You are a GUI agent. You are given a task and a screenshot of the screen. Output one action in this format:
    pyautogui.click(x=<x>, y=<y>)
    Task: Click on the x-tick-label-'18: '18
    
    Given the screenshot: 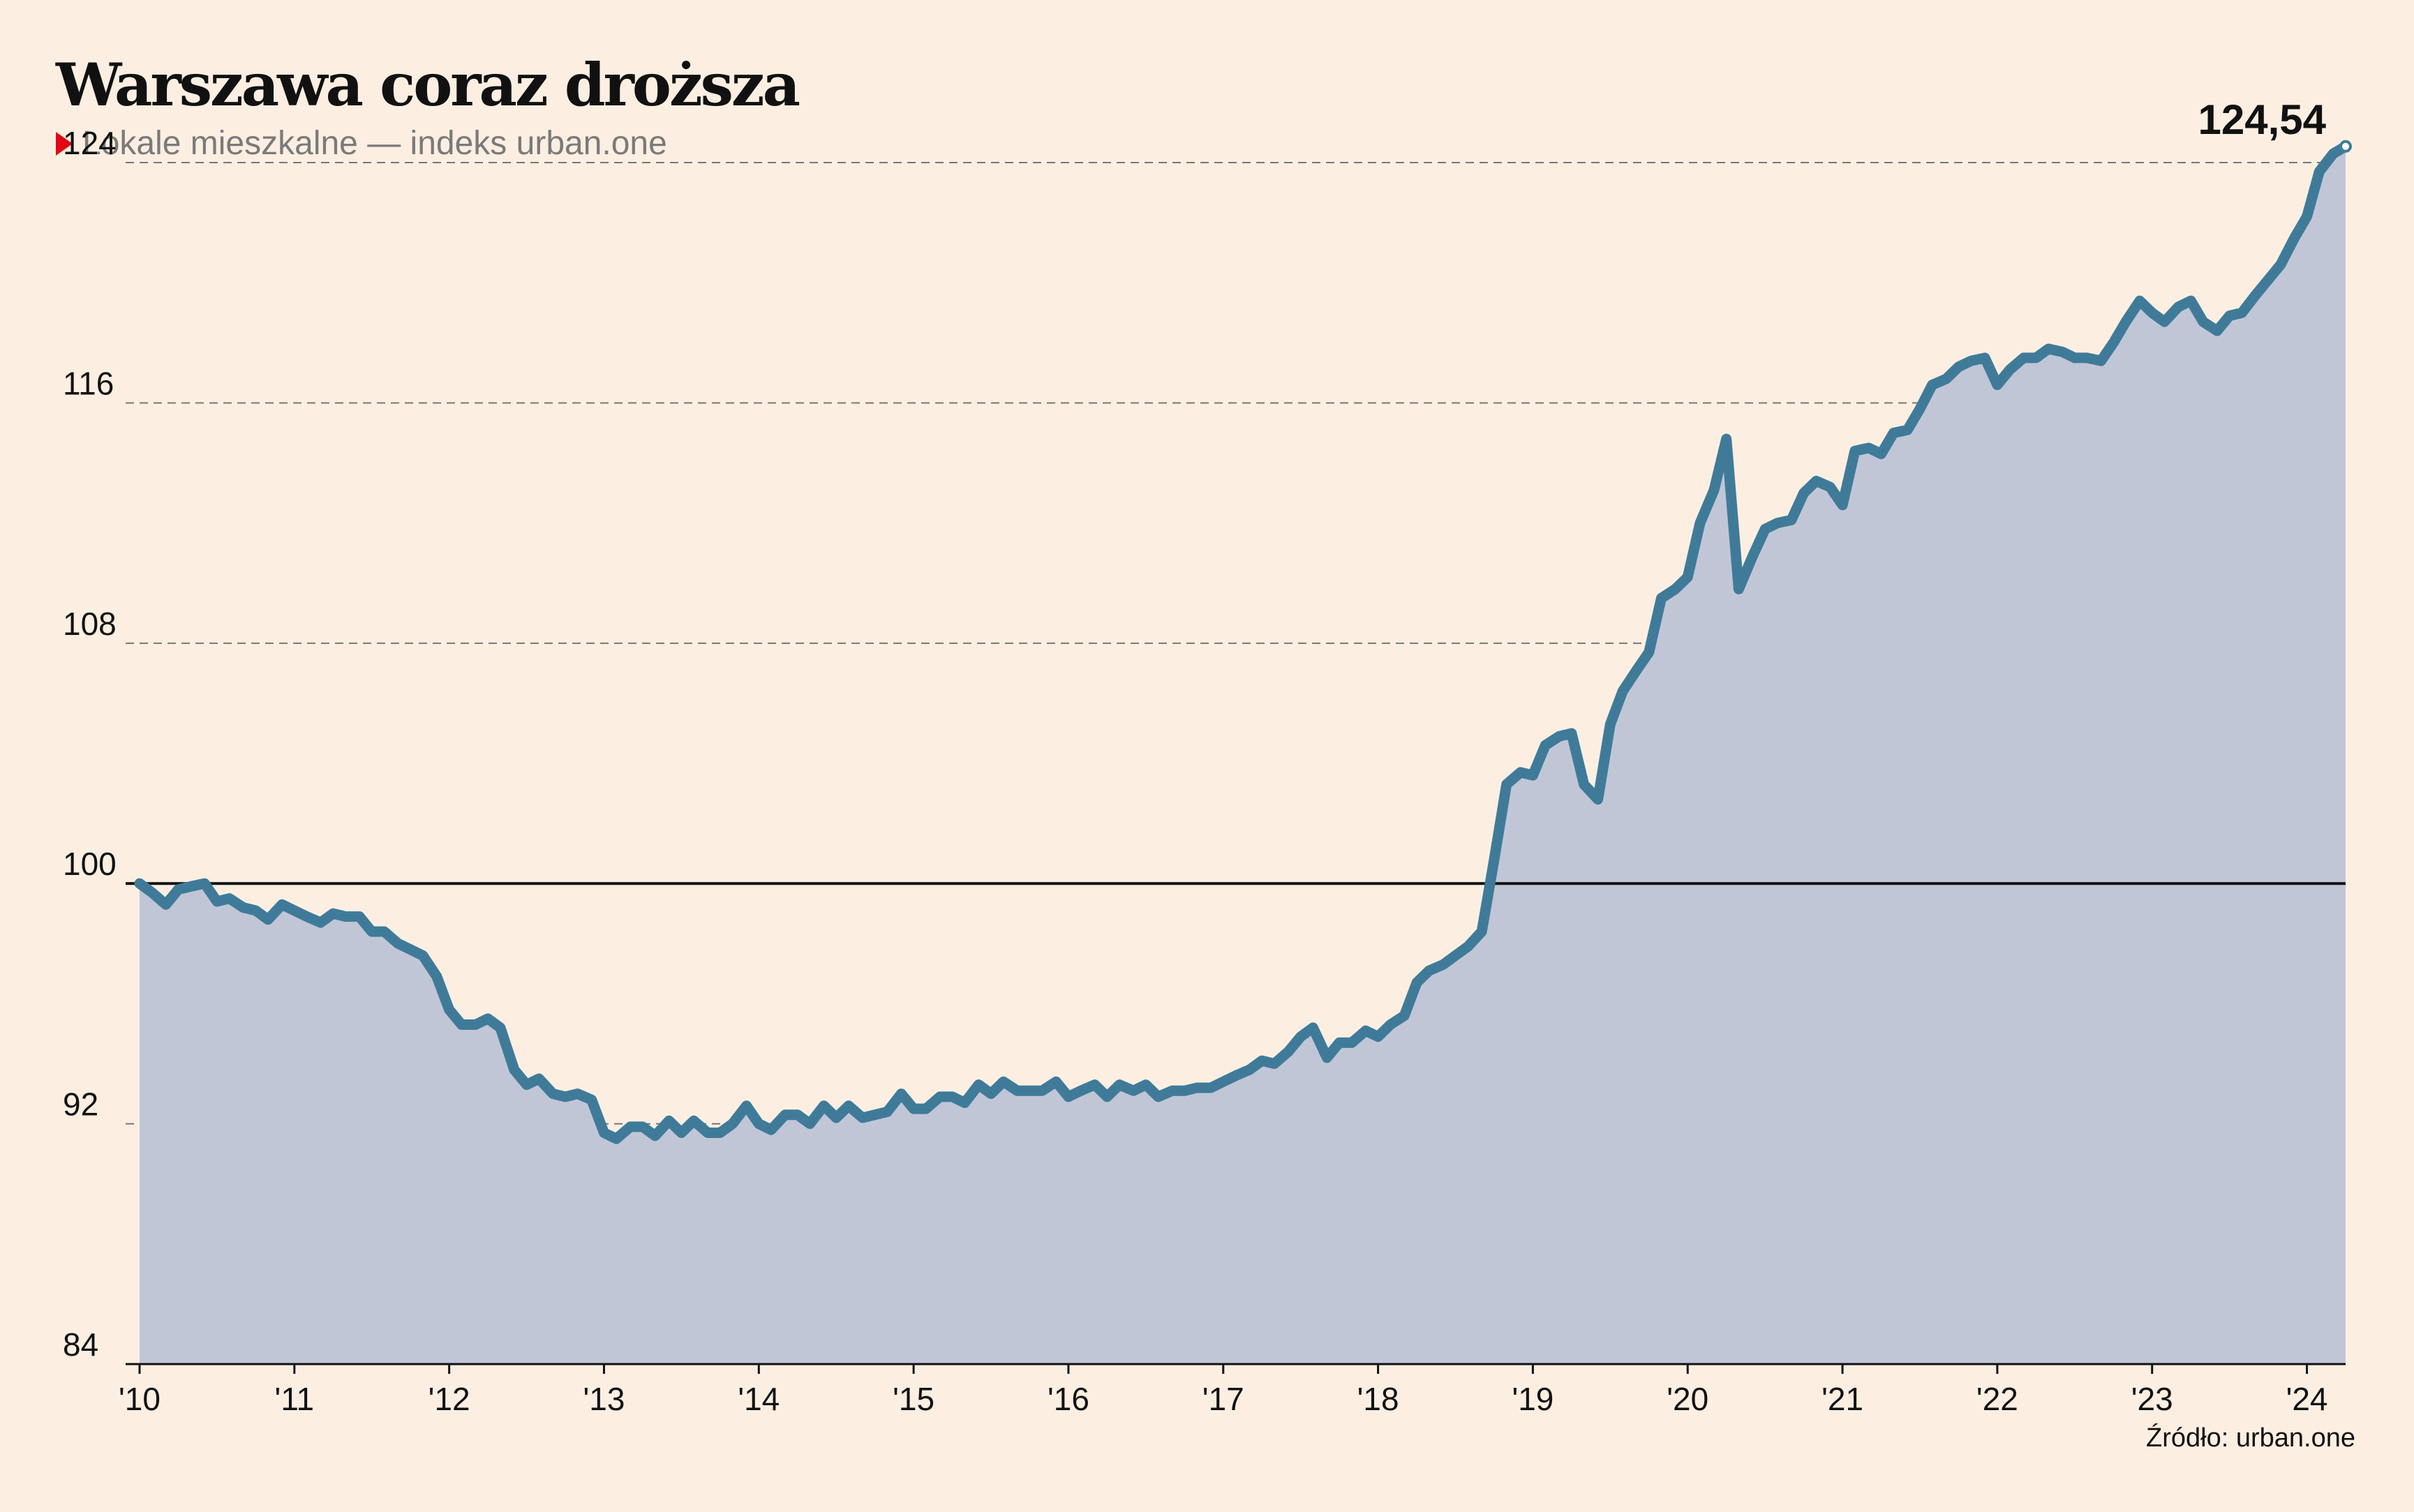 What is the action you would take?
    pyautogui.click(x=1378, y=1399)
    